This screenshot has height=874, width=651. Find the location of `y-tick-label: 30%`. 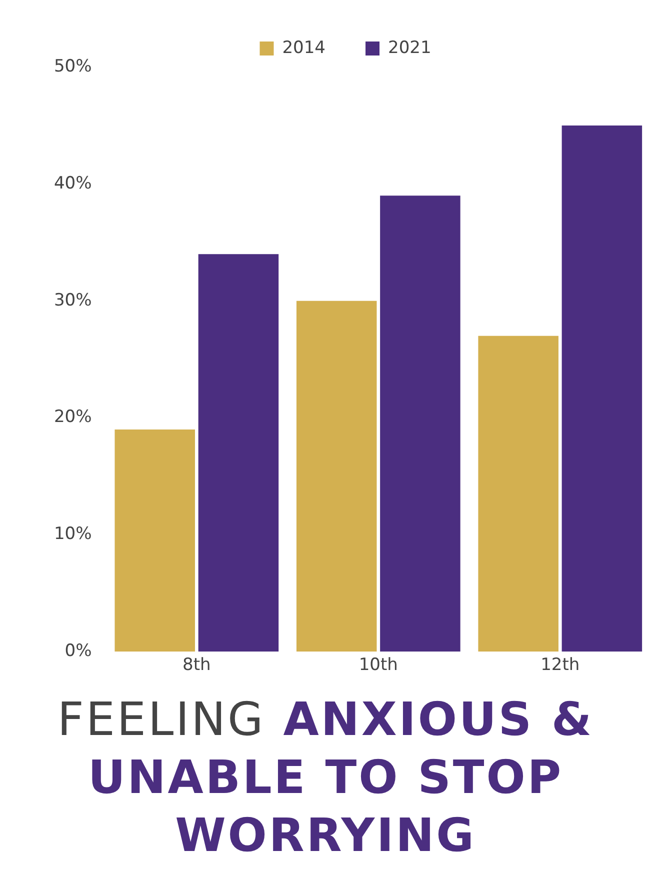

y-tick-label: 30% is located at coordinates (73, 300).